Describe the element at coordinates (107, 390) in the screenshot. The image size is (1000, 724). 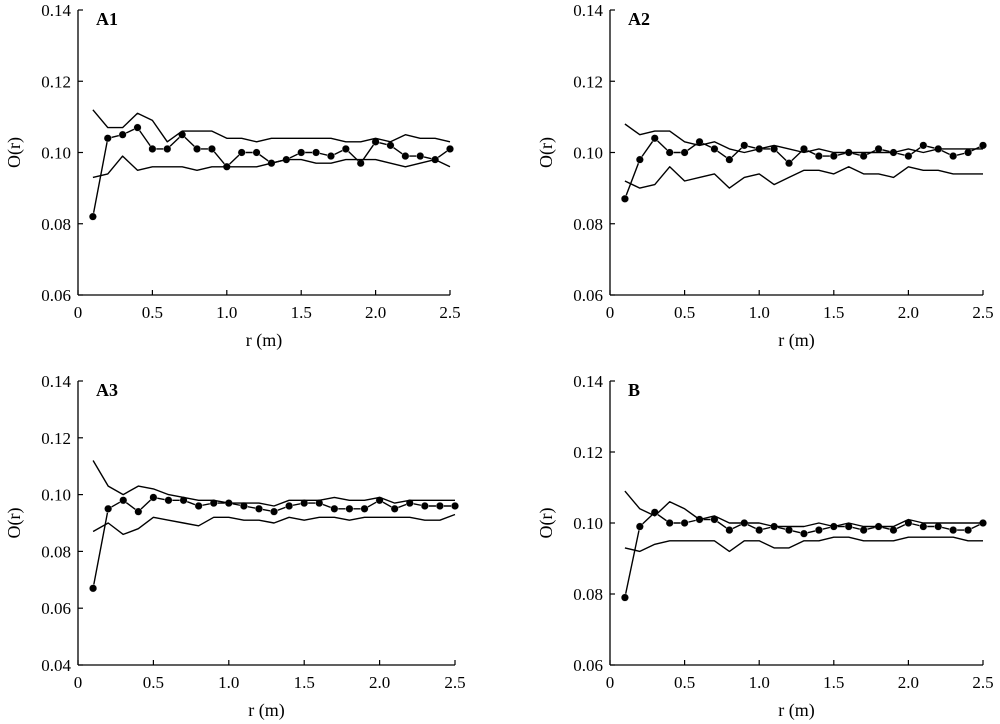
I see `panel-title: A3` at that location.